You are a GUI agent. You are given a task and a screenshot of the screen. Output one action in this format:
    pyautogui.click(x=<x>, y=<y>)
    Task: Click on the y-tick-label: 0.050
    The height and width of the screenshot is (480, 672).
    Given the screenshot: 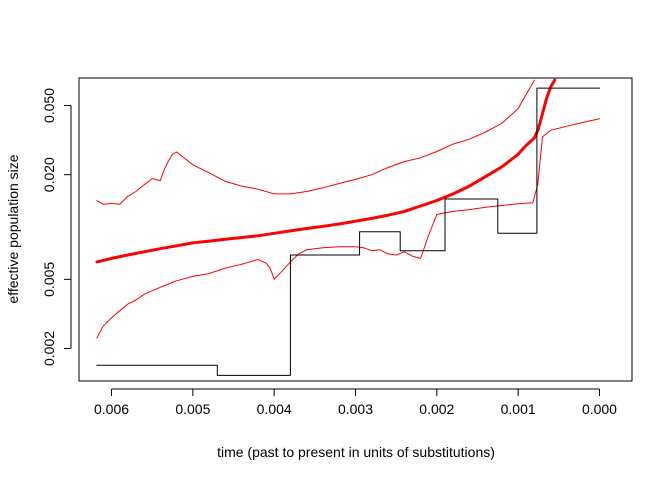 What is the action you would take?
    pyautogui.click(x=49, y=105)
    